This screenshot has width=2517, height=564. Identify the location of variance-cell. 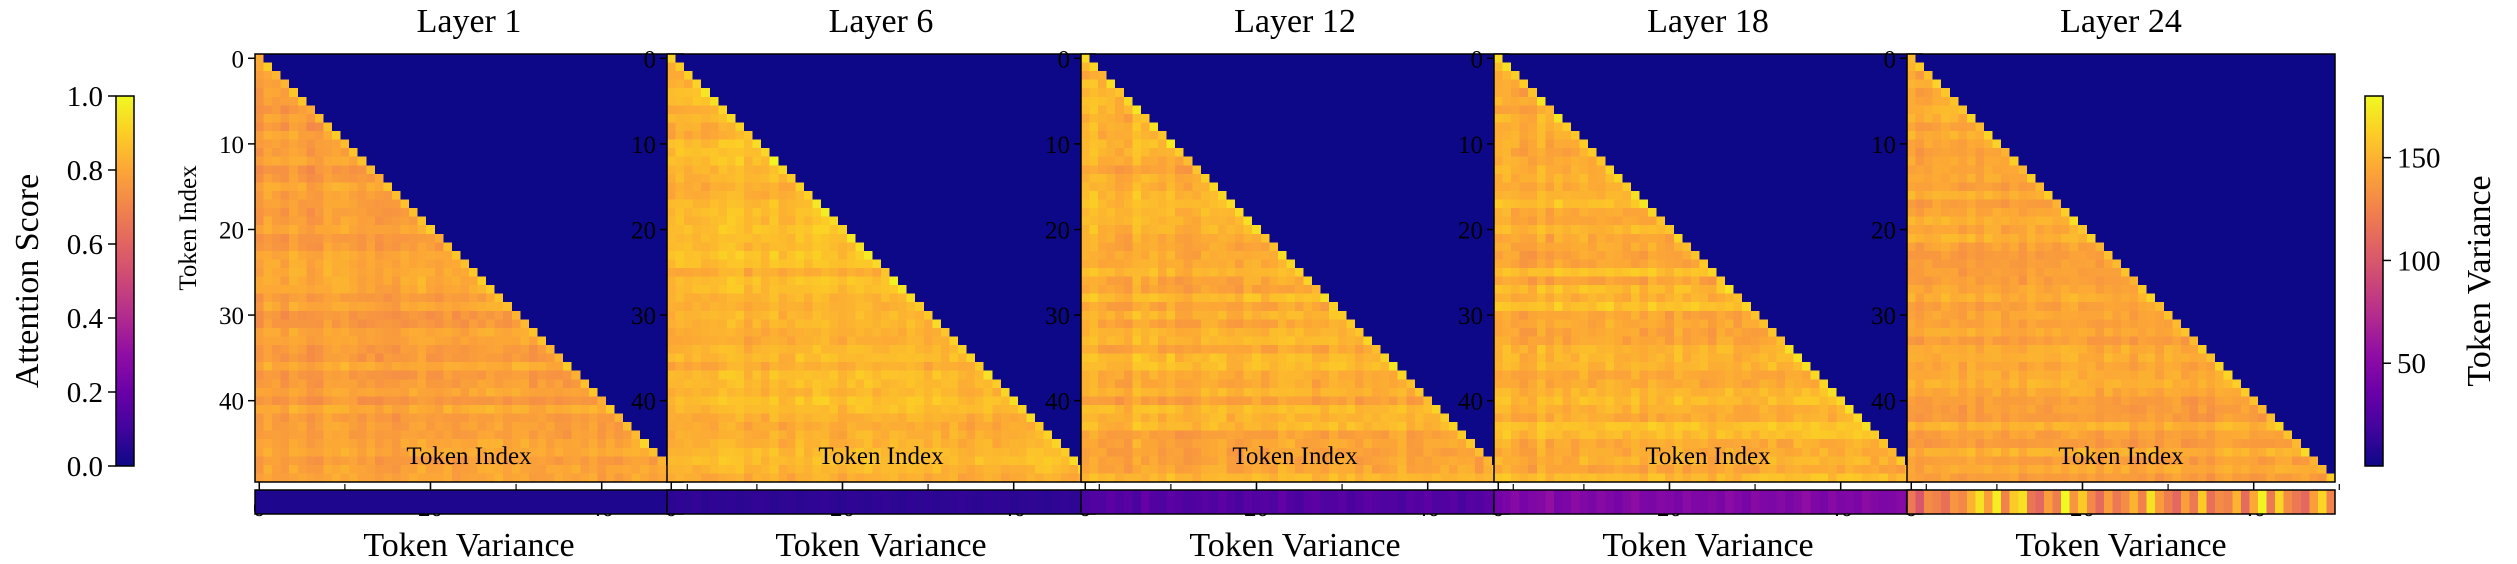
(568, 502).